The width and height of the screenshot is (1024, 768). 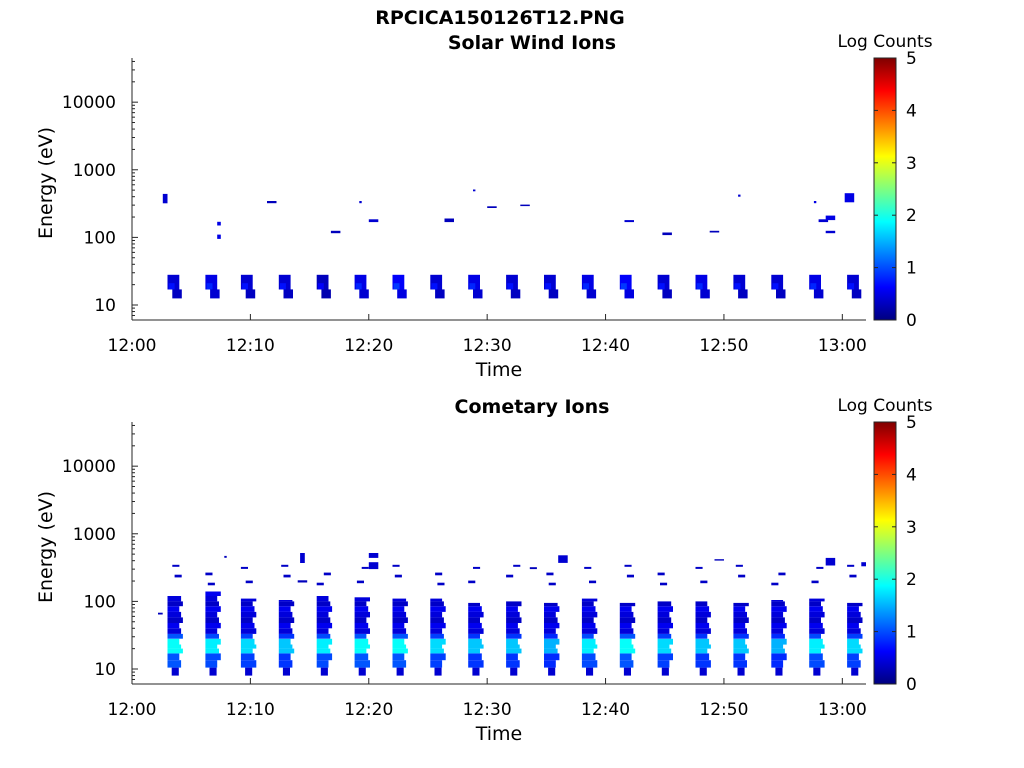 I want to click on y-tick-label: 10, so click(x=105, y=670).